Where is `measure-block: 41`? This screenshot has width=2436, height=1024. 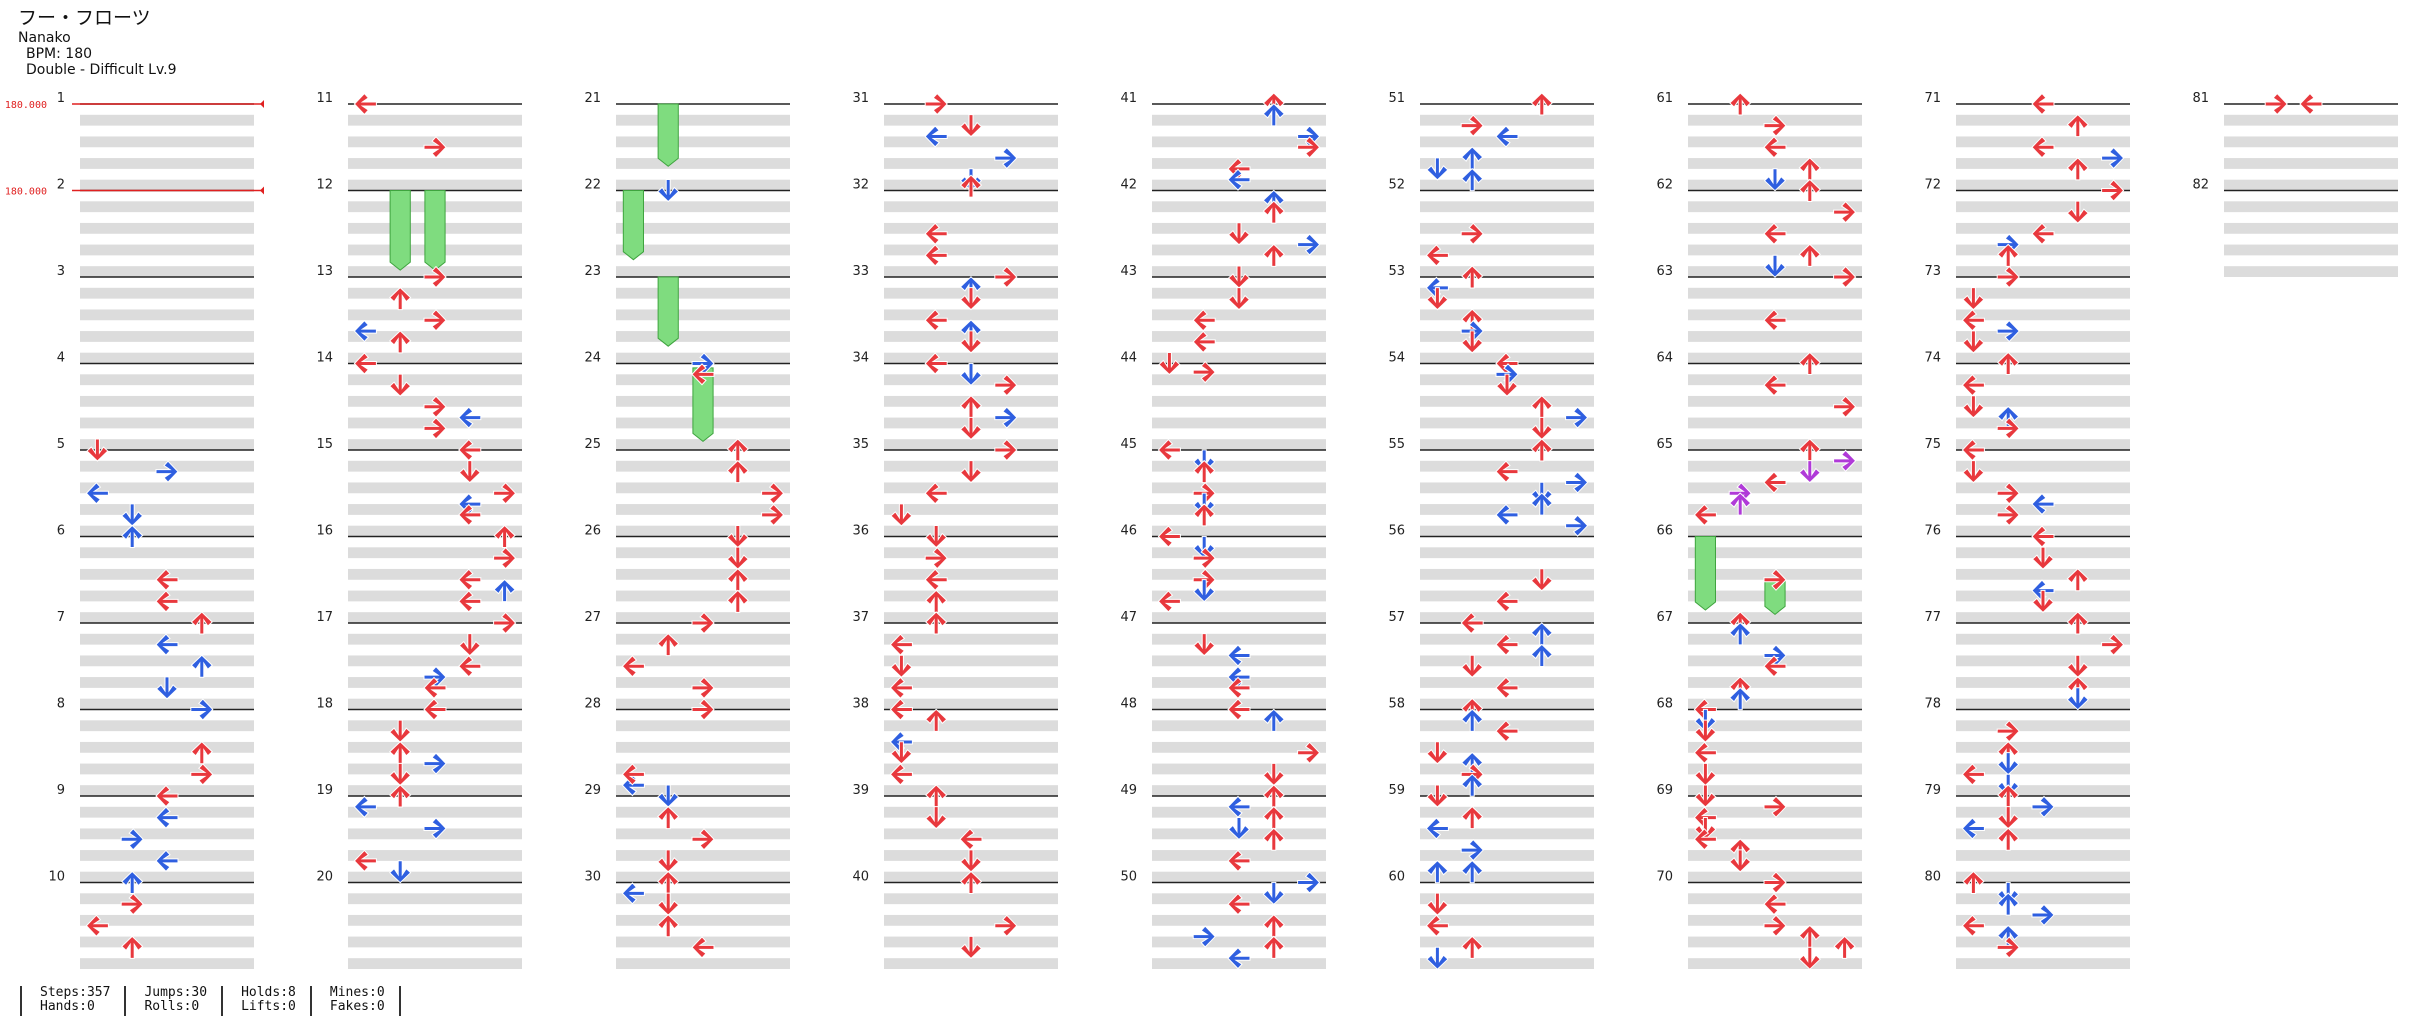 measure-block: 41 is located at coordinates (1223, 141).